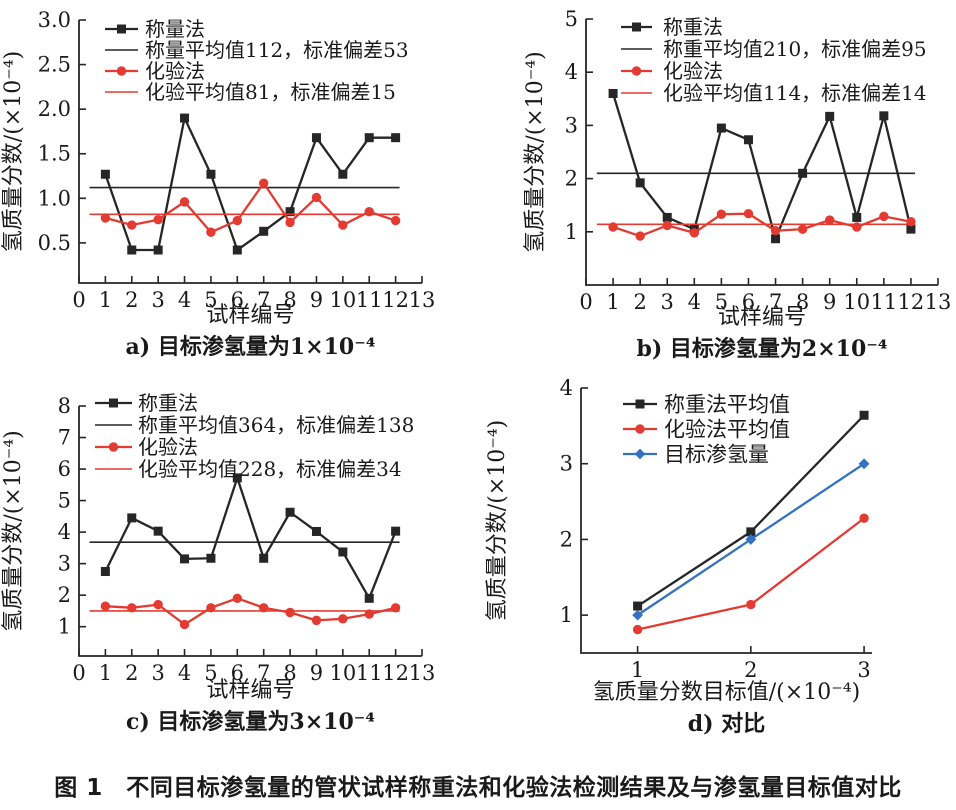 Image resolution: width=956 pixels, height=810 pixels. I want to click on y-tick-label: 2.0, so click(54, 109).